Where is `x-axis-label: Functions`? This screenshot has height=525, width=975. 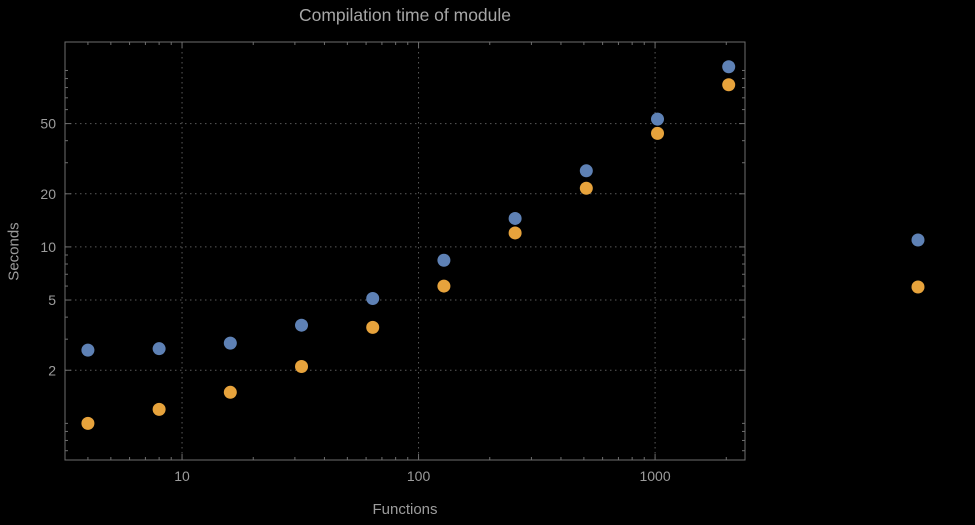 x-axis-label: Functions is located at coordinates (405, 509).